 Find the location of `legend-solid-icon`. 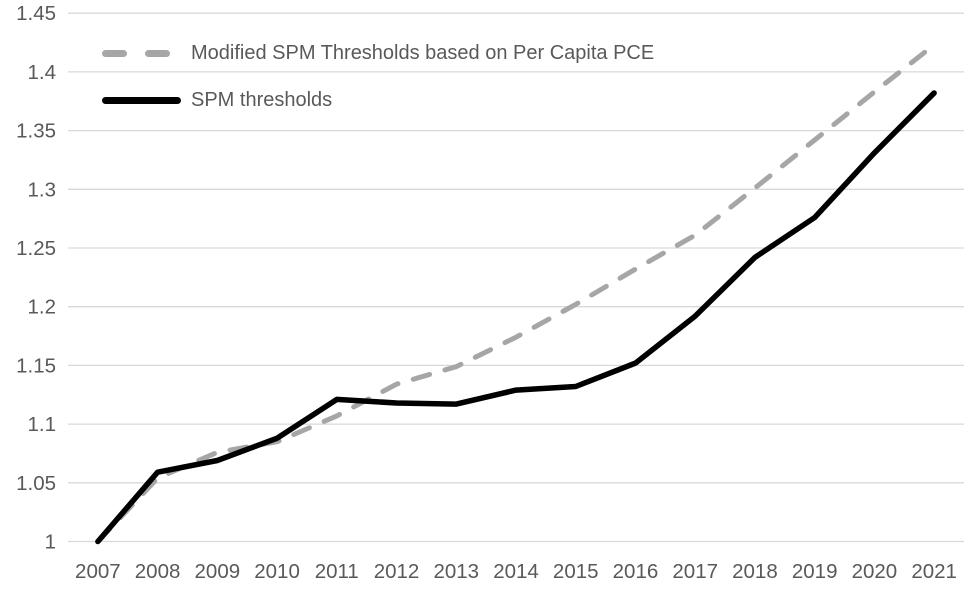

legend-solid-icon is located at coordinates (141, 100).